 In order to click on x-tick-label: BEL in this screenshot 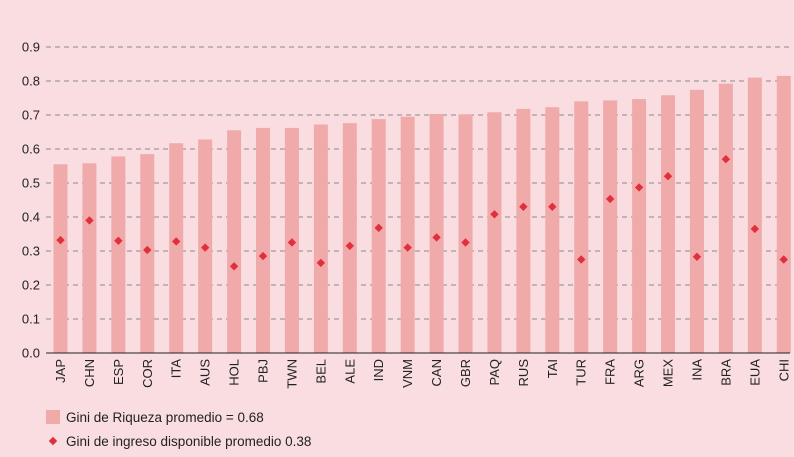, I will do `click(320, 371)`.